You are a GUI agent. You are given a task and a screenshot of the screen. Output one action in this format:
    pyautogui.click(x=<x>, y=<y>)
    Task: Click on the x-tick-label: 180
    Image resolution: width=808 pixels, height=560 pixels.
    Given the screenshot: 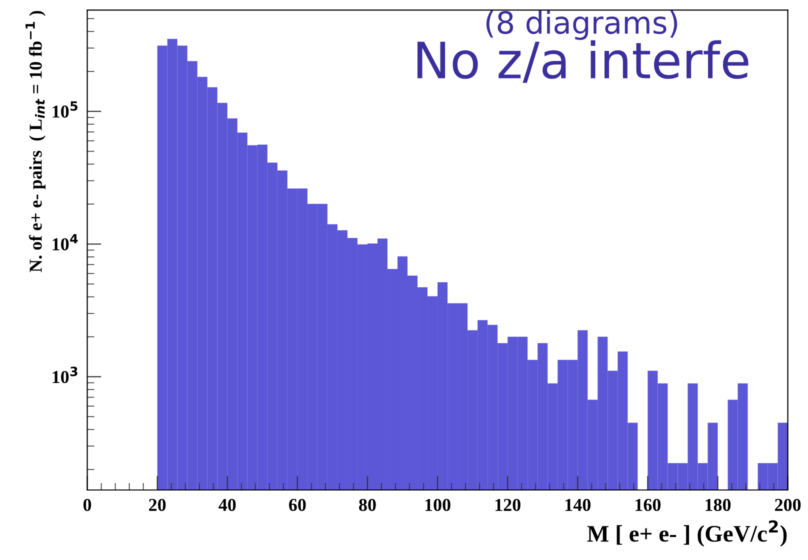 What is the action you would take?
    pyautogui.click(x=718, y=505)
    